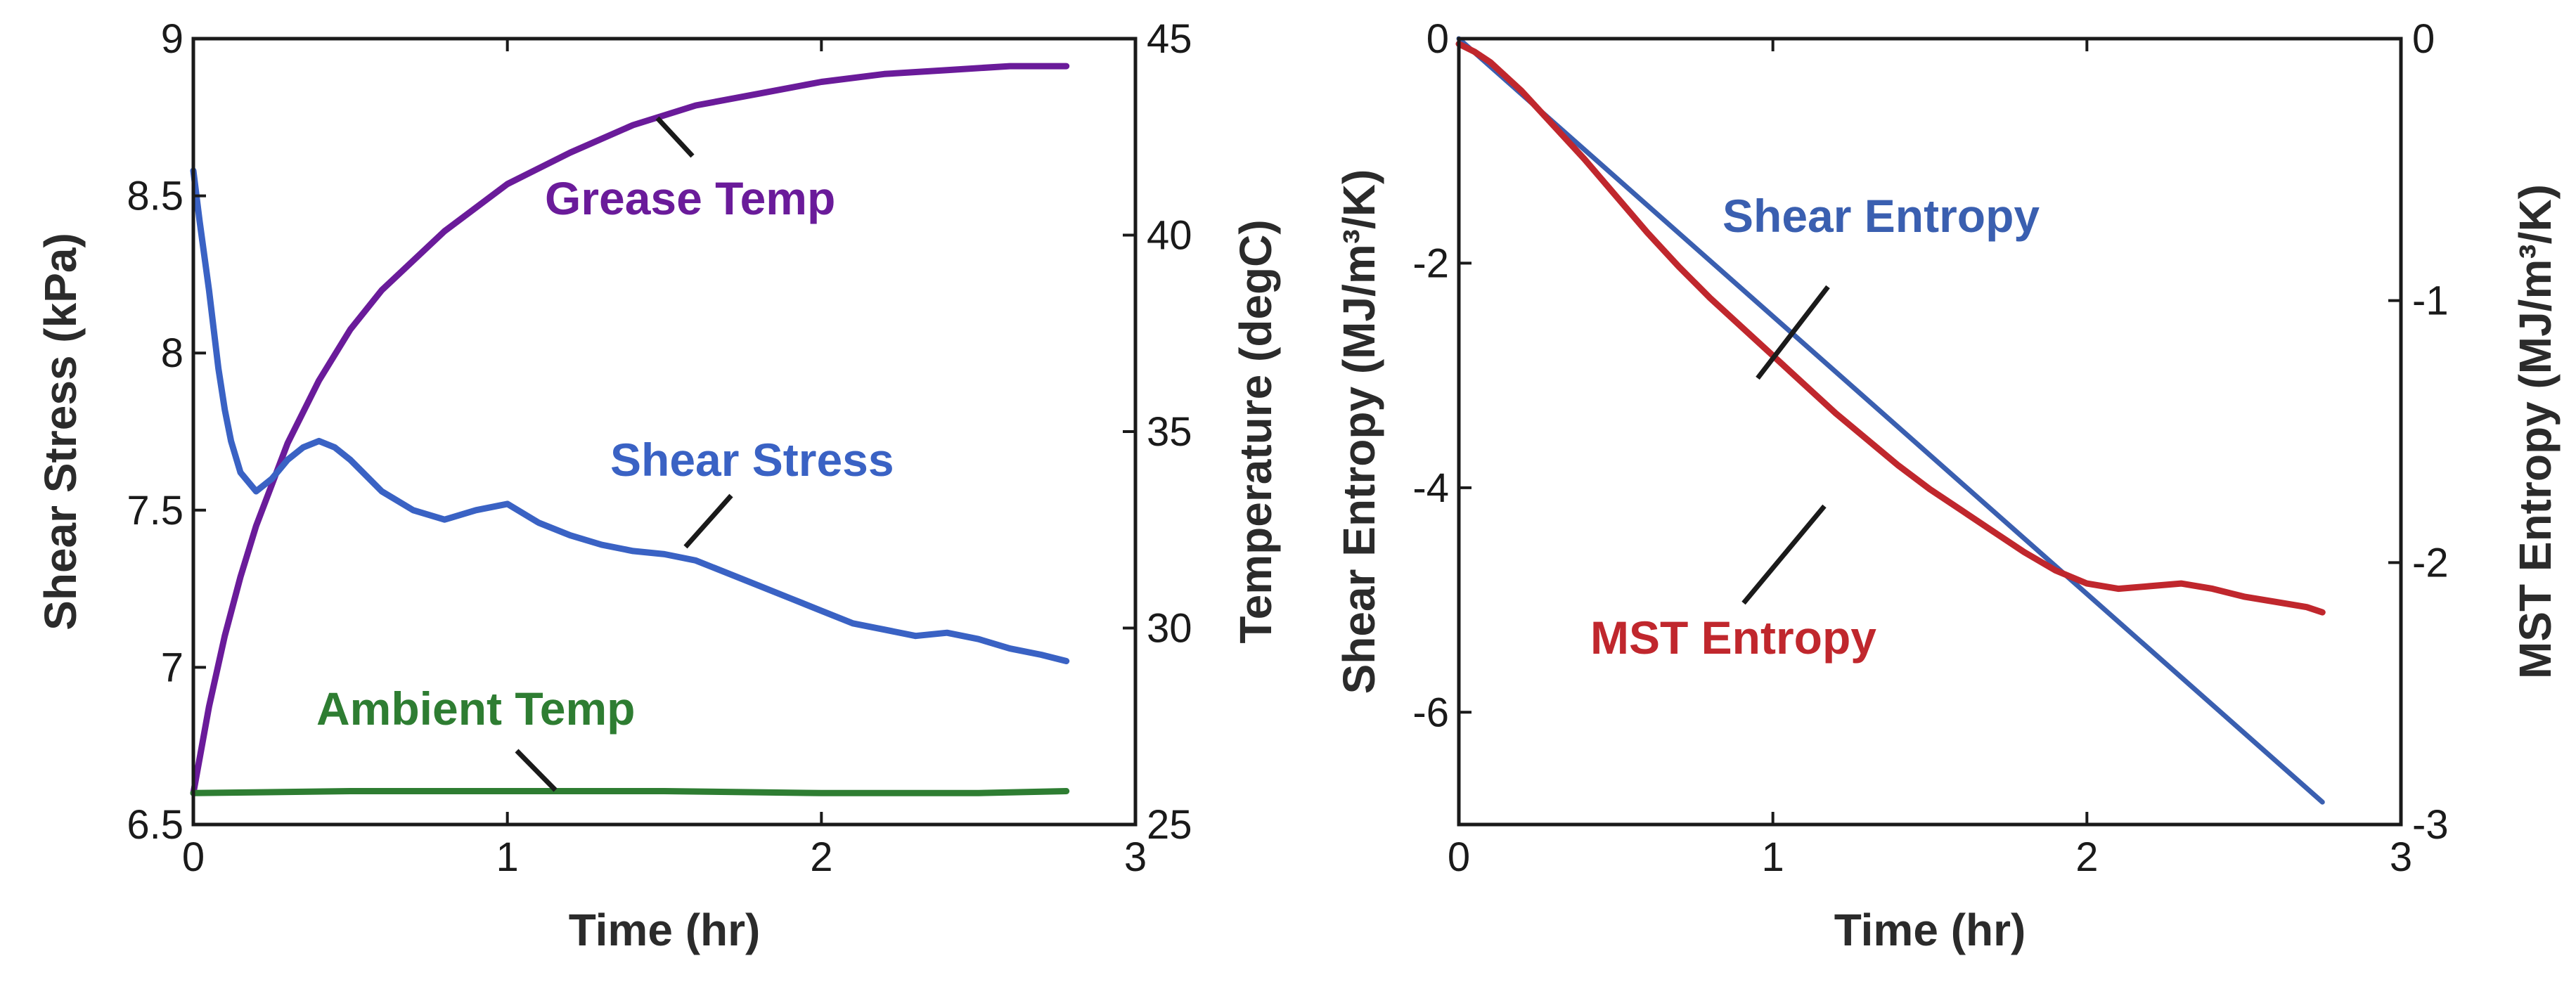 The image size is (2576, 989). What do you see at coordinates (1169, 236) in the screenshot?
I see `y2-tick-label: 40` at bounding box center [1169, 236].